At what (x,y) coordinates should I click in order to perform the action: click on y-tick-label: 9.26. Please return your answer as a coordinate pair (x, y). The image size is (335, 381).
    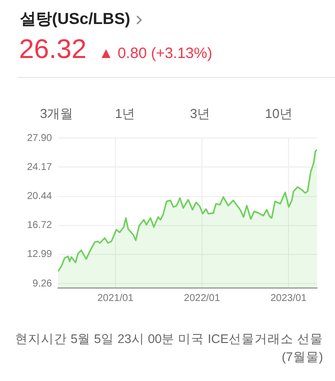
    Looking at the image, I should click on (42, 284).